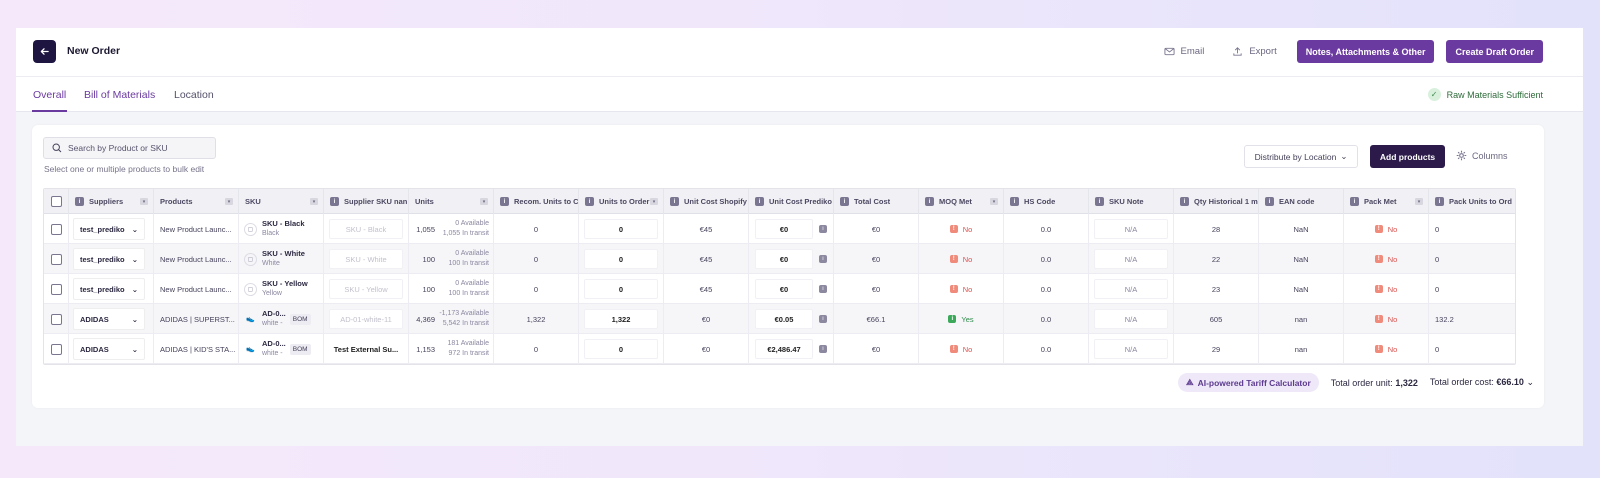 The image size is (1600, 478). Describe the element at coordinates (1301, 201) in the screenshot. I see `col-header-ean-code: i EAN code` at that location.